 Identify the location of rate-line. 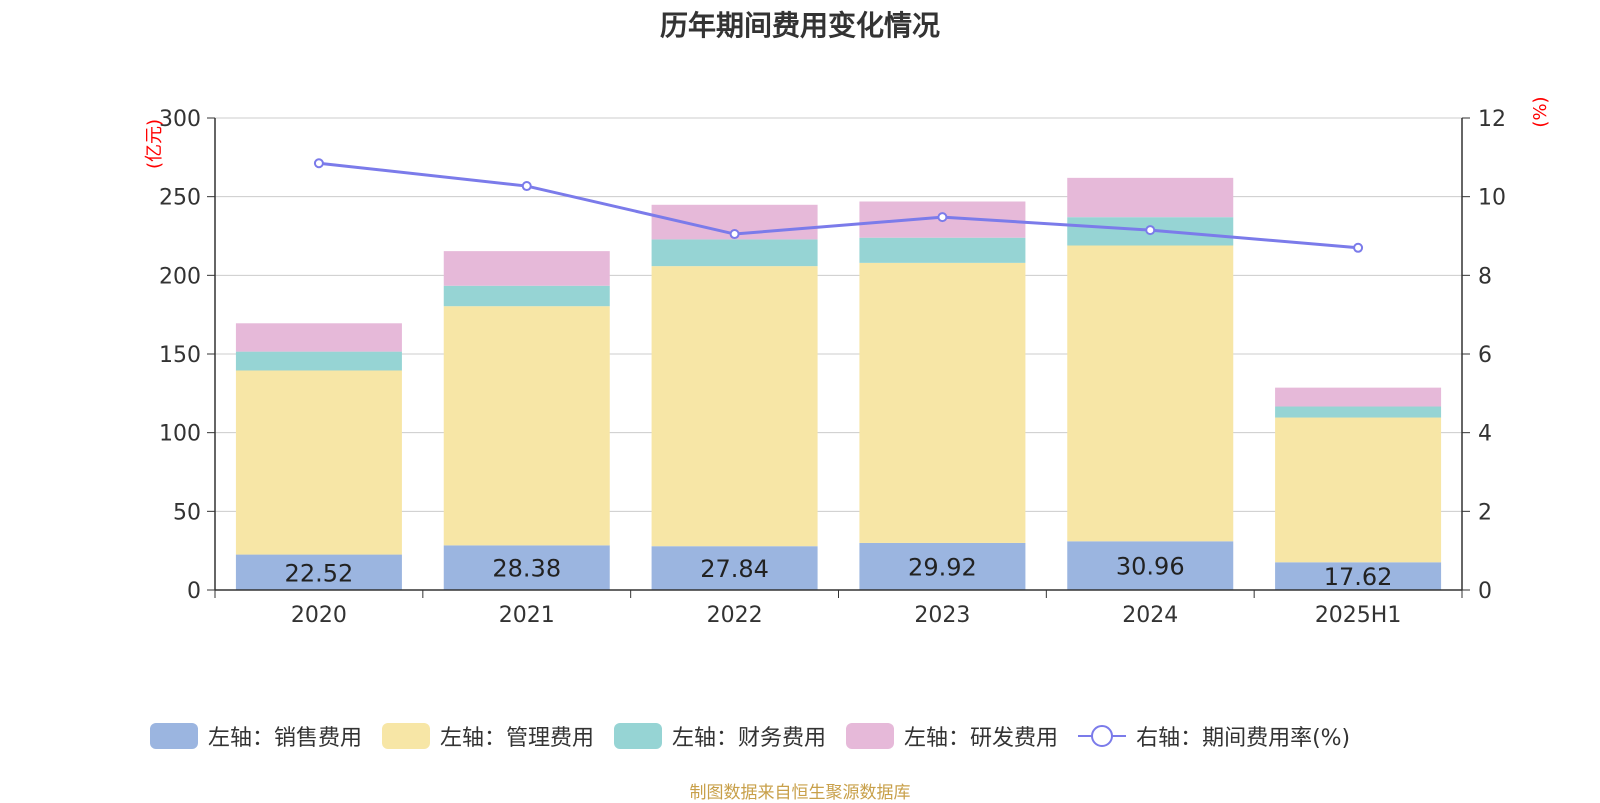
(838, 205).